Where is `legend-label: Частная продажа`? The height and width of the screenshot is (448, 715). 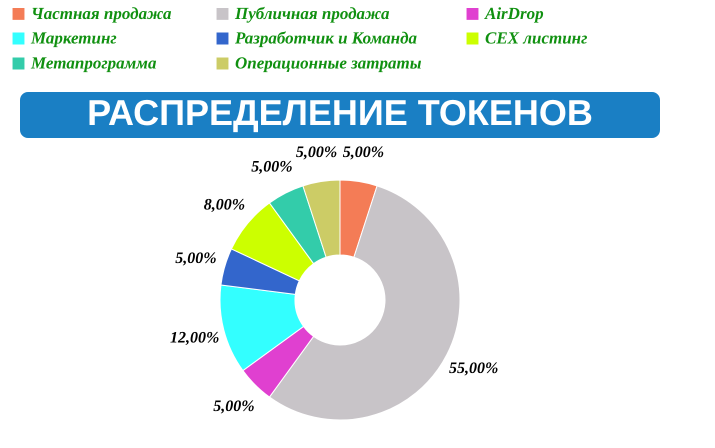 legend-label: Частная продажа is located at coordinates (101, 13).